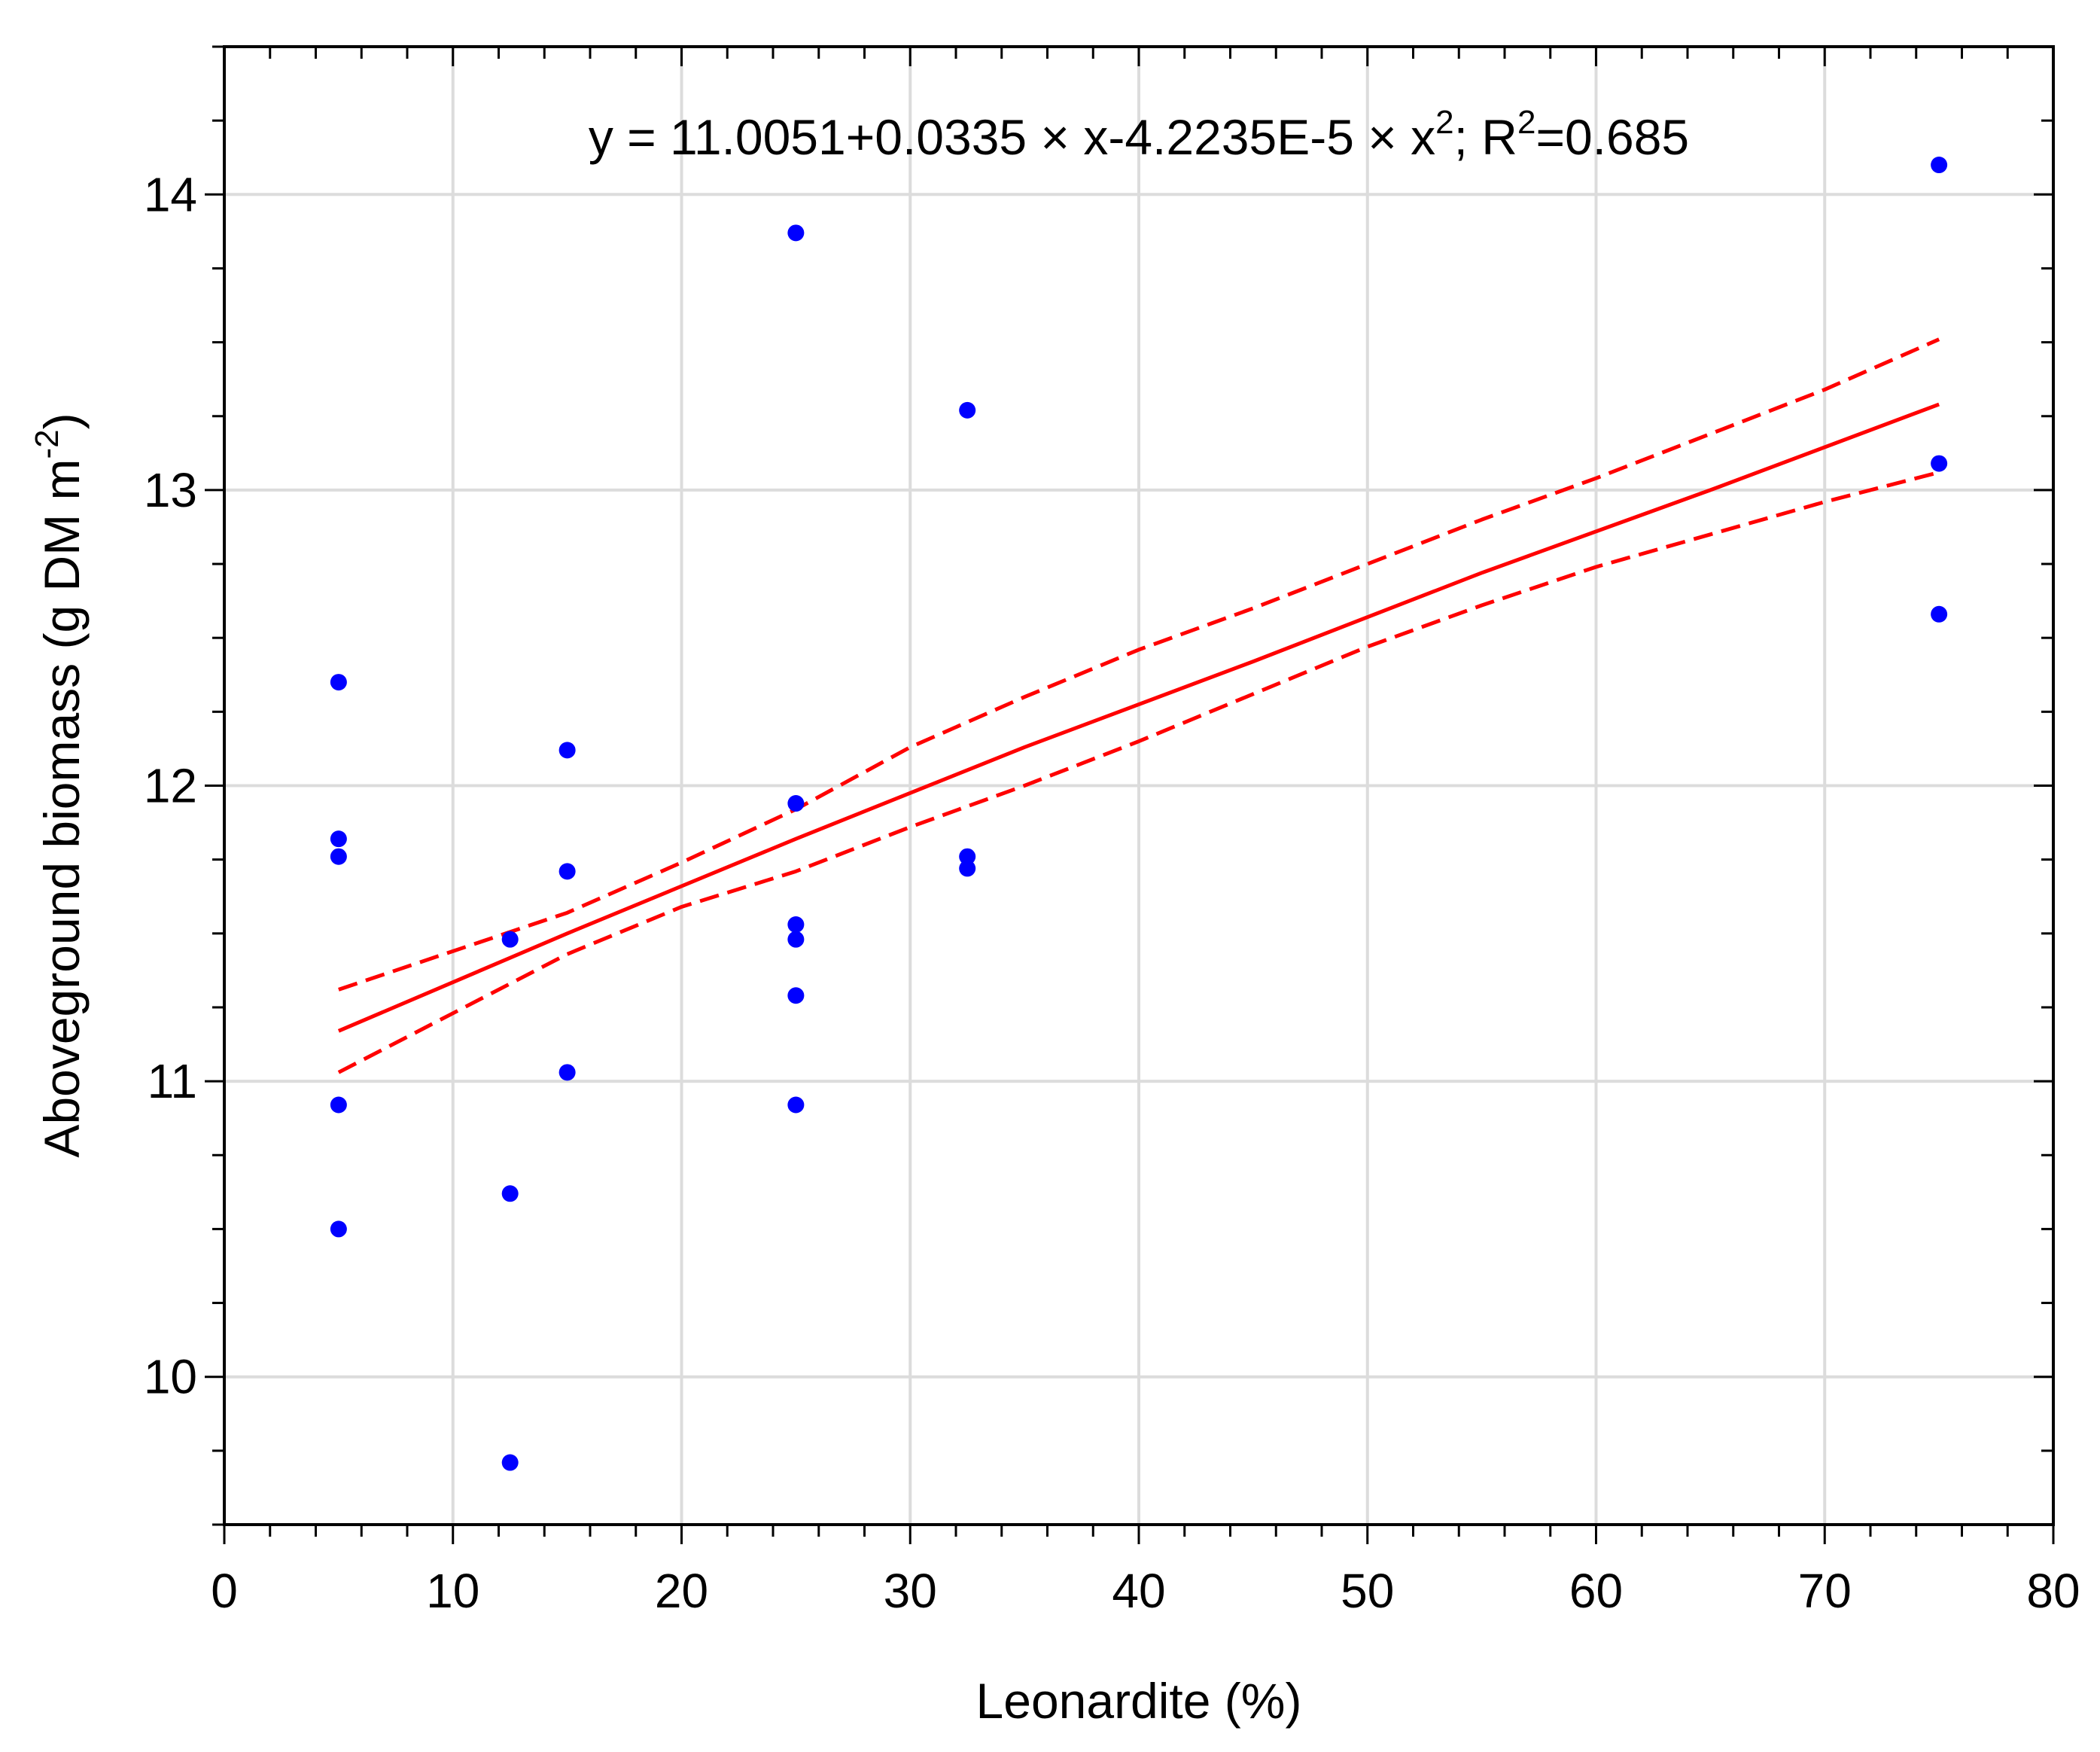 Image resolution: width=2100 pixels, height=1752 pixels. Describe the element at coordinates (1444, 122) in the screenshot. I see `equation-exponent-x: 2` at that location.